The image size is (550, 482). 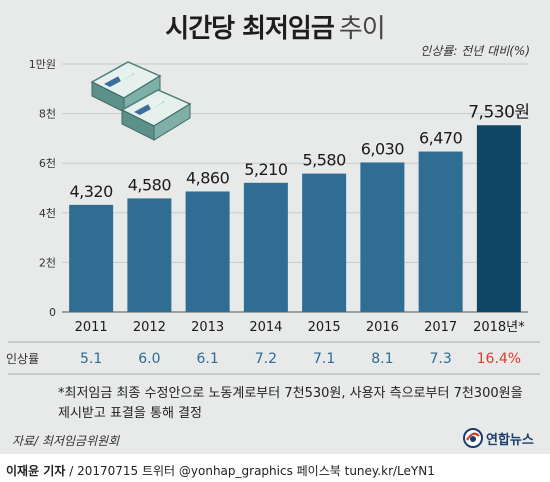 I want to click on data-label: 4,860, so click(x=208, y=177).